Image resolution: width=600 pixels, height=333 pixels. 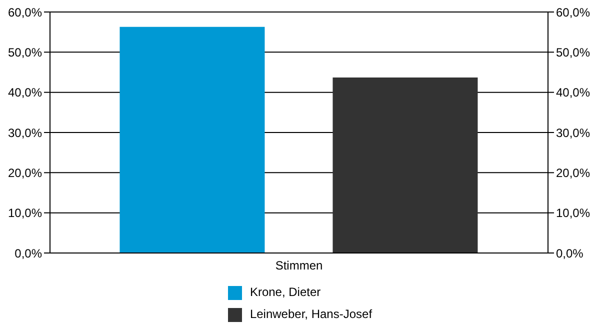 What do you see at coordinates (28, 253) in the screenshot?
I see `y-tick-label: 0,0%` at bounding box center [28, 253].